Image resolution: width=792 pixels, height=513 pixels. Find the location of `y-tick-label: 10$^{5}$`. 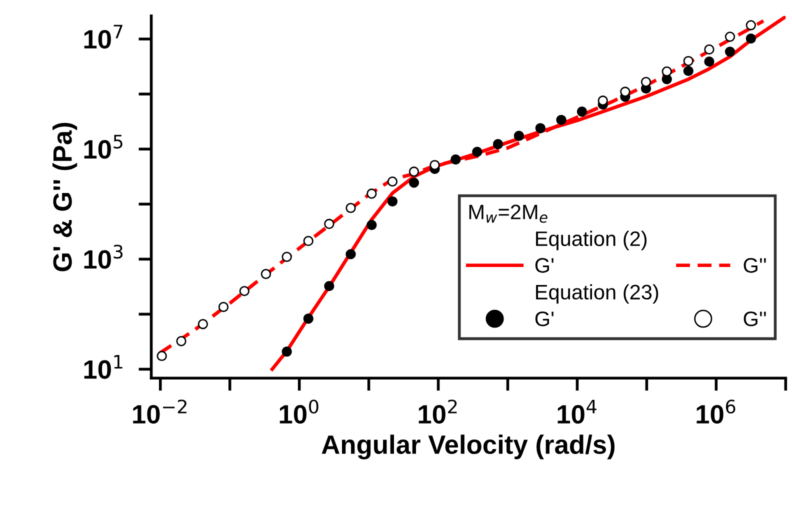

y-tick-label: 10$^{5}$ is located at coordinates (103, 146).